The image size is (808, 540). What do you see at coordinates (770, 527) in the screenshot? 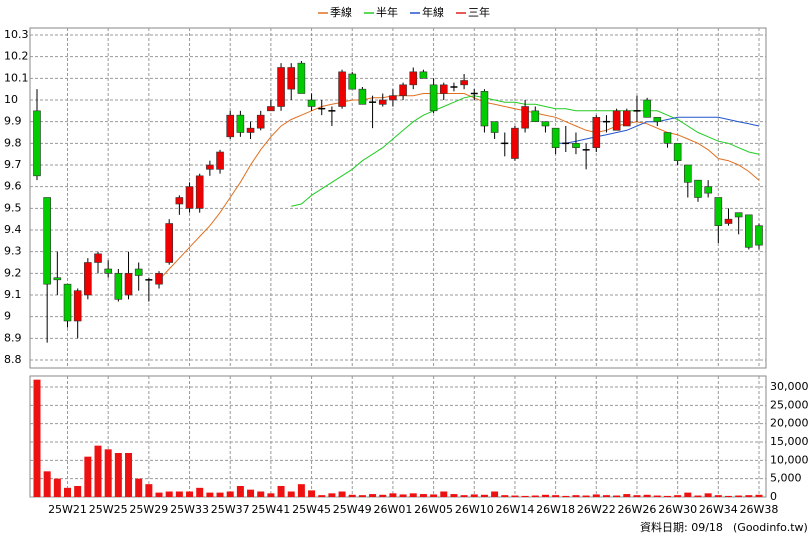
I see `footer-source: (Goodinfo.tw)` at bounding box center [770, 527].